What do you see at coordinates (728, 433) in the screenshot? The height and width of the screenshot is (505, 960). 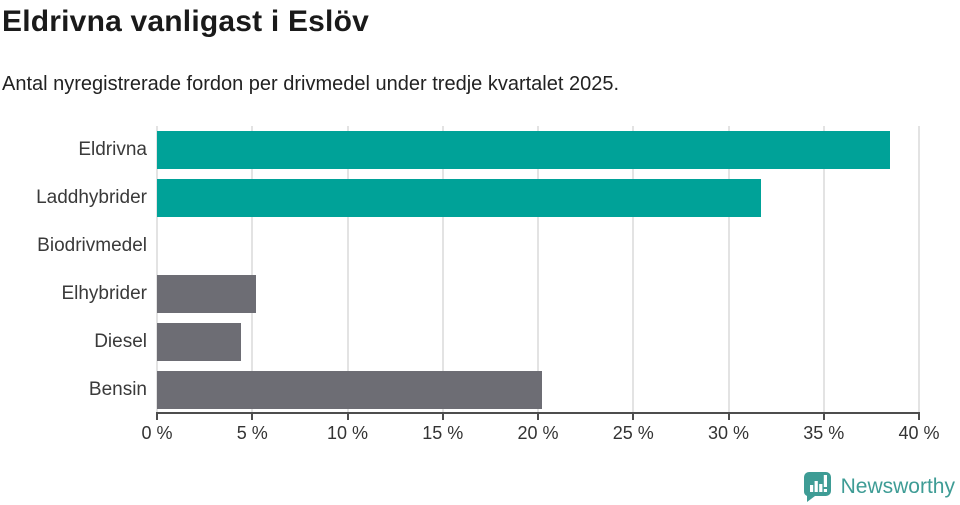 I see `x-tick-label-30: 30 %` at bounding box center [728, 433].